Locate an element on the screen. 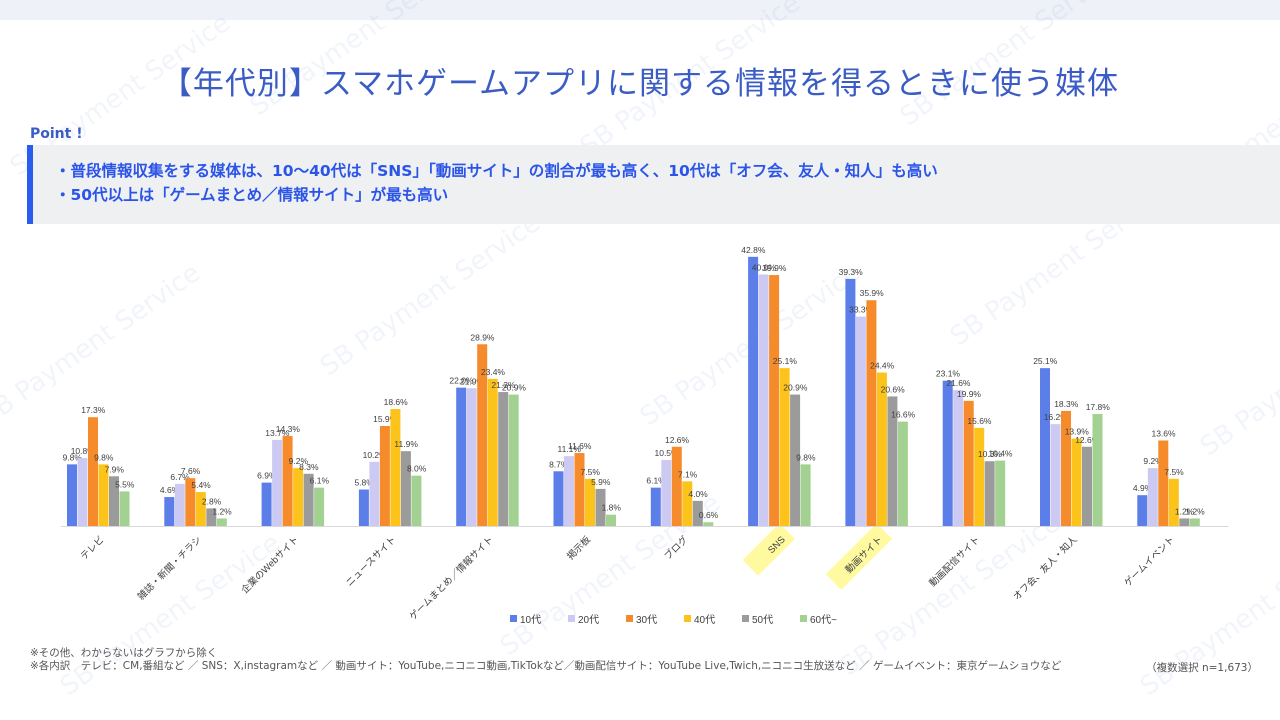  legend-label: 10代 is located at coordinates (530, 620).